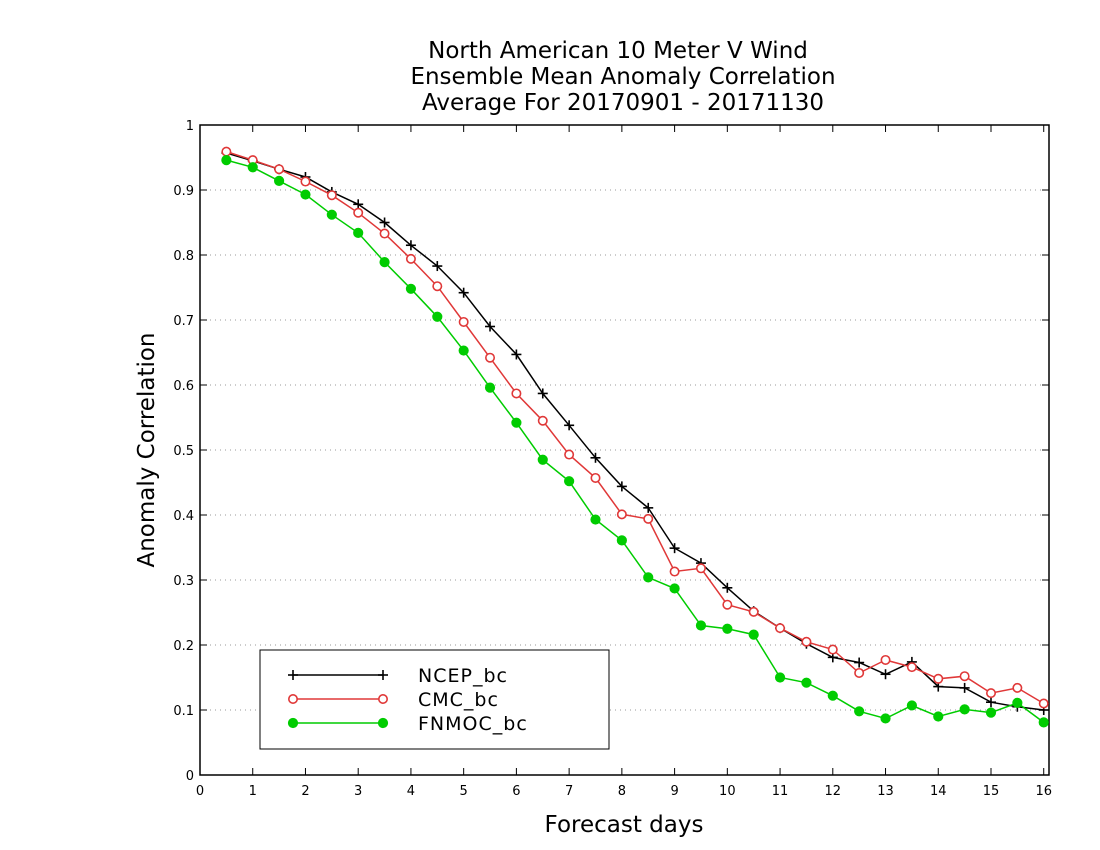  Describe the element at coordinates (183, 451) in the screenshot. I see `y-tick-label: 0.5` at that location.